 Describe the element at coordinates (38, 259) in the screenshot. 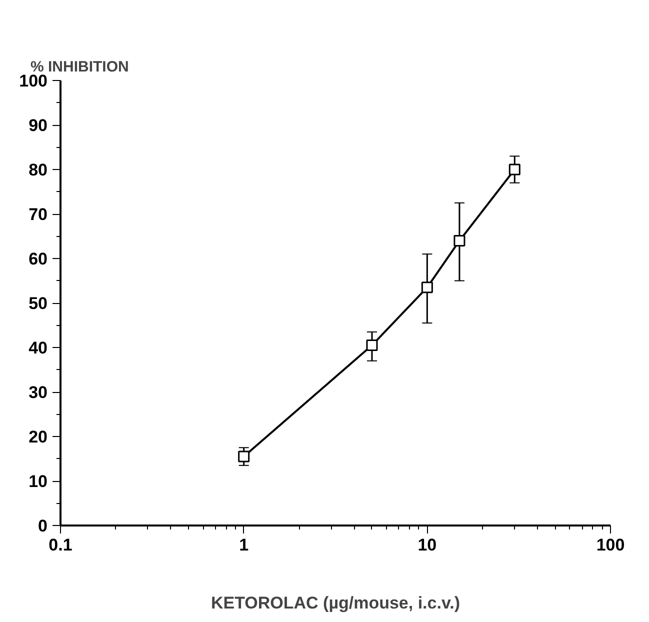

I see `y-tick-label: 60` at that location.